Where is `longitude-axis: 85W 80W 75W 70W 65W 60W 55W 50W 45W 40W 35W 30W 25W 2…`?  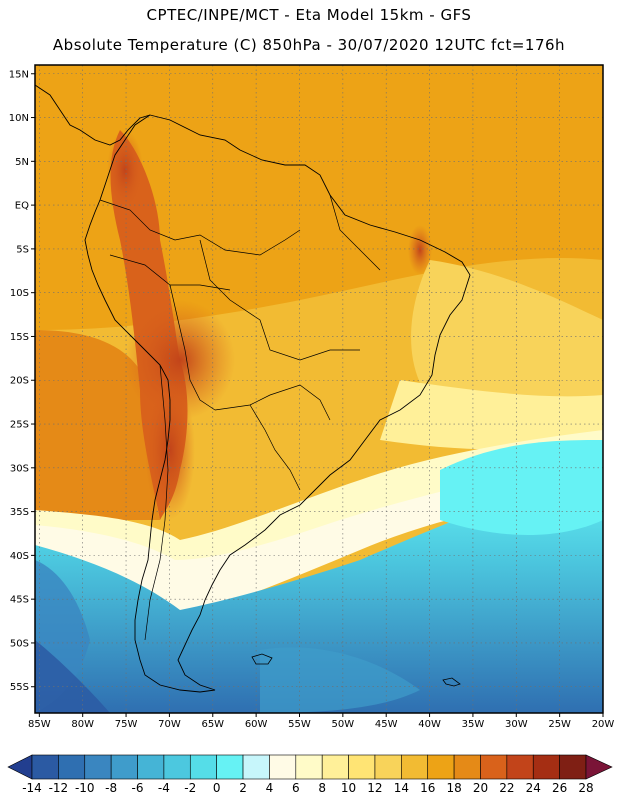 longitude-axis: 85W 80W 75W 70W 65W 60W 55W 50W 45W 40W 35W 30W 25W 2… is located at coordinates (321, 721).